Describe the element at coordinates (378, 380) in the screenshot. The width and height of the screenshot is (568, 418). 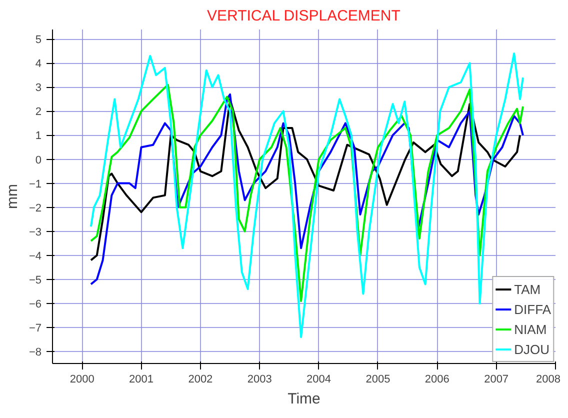
I see `x-tick-label: 2005` at that location.